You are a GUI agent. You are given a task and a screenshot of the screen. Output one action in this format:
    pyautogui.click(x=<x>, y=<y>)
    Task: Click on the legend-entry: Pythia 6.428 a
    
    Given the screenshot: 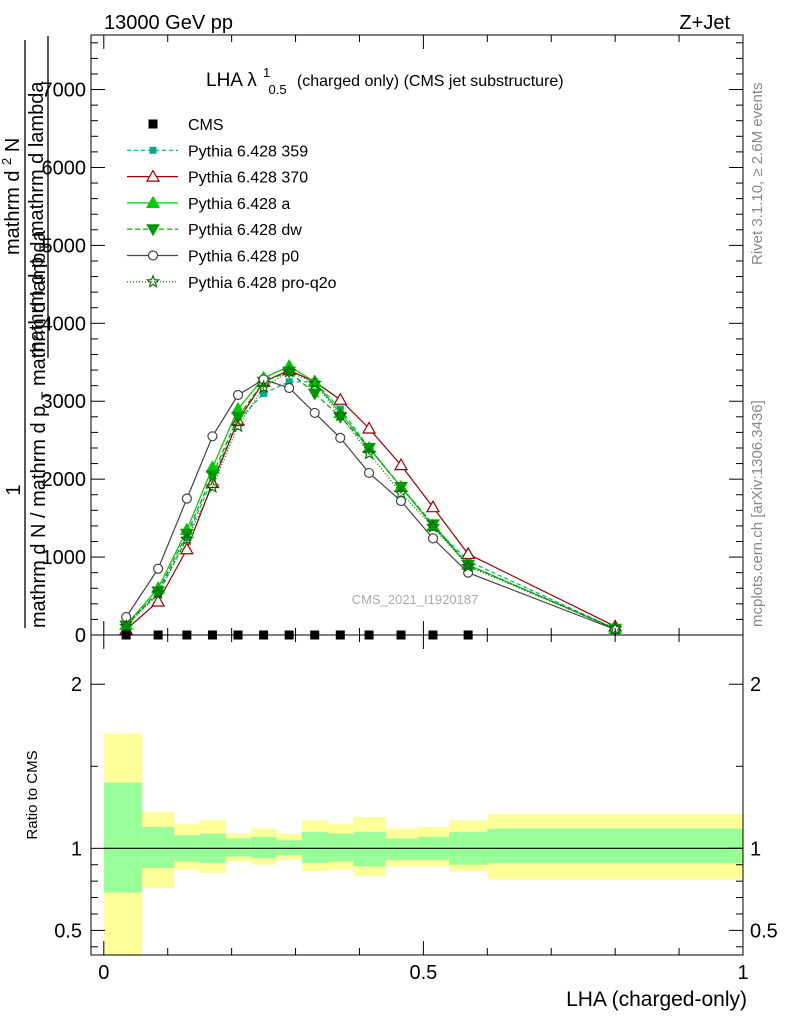 What is the action you would take?
    pyautogui.click(x=208, y=204)
    